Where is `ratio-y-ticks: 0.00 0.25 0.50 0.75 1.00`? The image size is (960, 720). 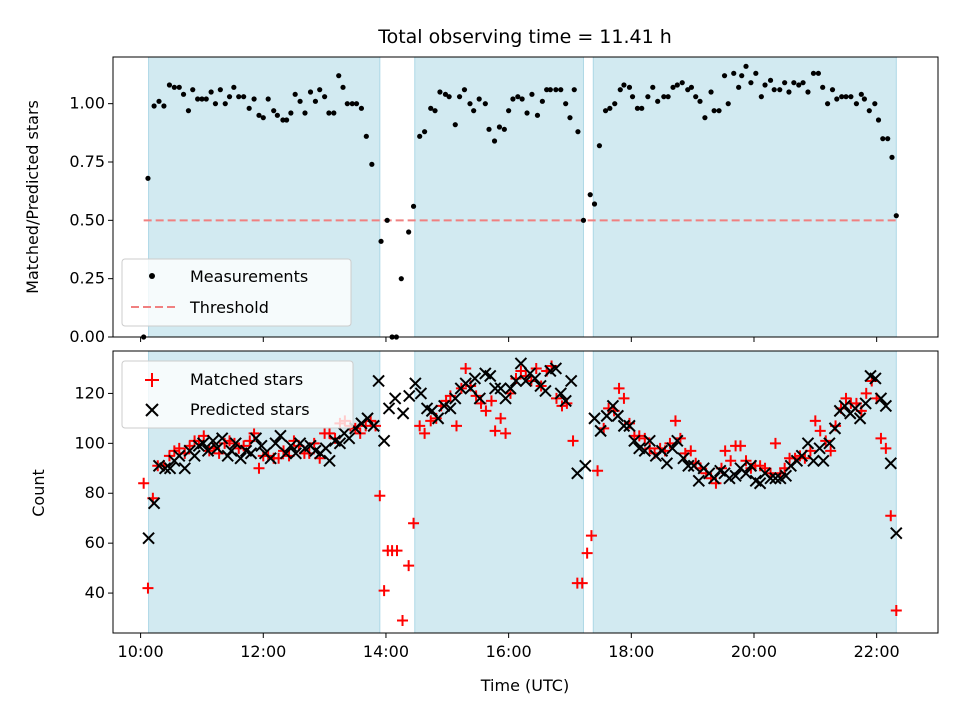
ratio-y-ticks: 0.00 0.25 0.50 0.75 1.00 is located at coordinates (91, 220).